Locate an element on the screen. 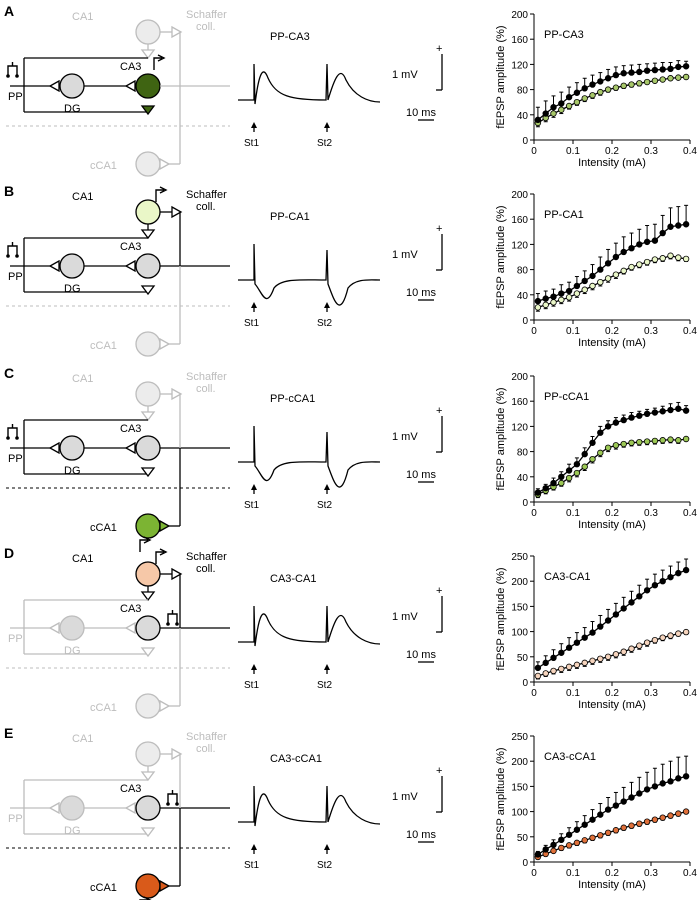 Image resolution: width=700 pixels, height=900 pixels. series-line is located at coordinates (612, 451).